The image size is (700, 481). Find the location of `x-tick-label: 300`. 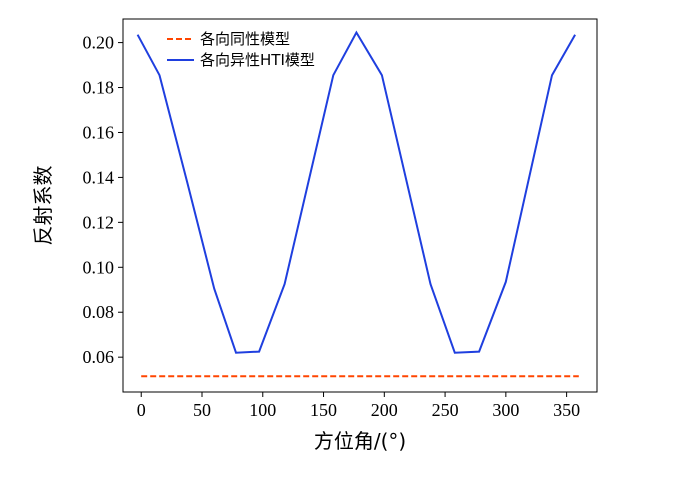

x-tick-label: 300 is located at coordinates (505, 410).